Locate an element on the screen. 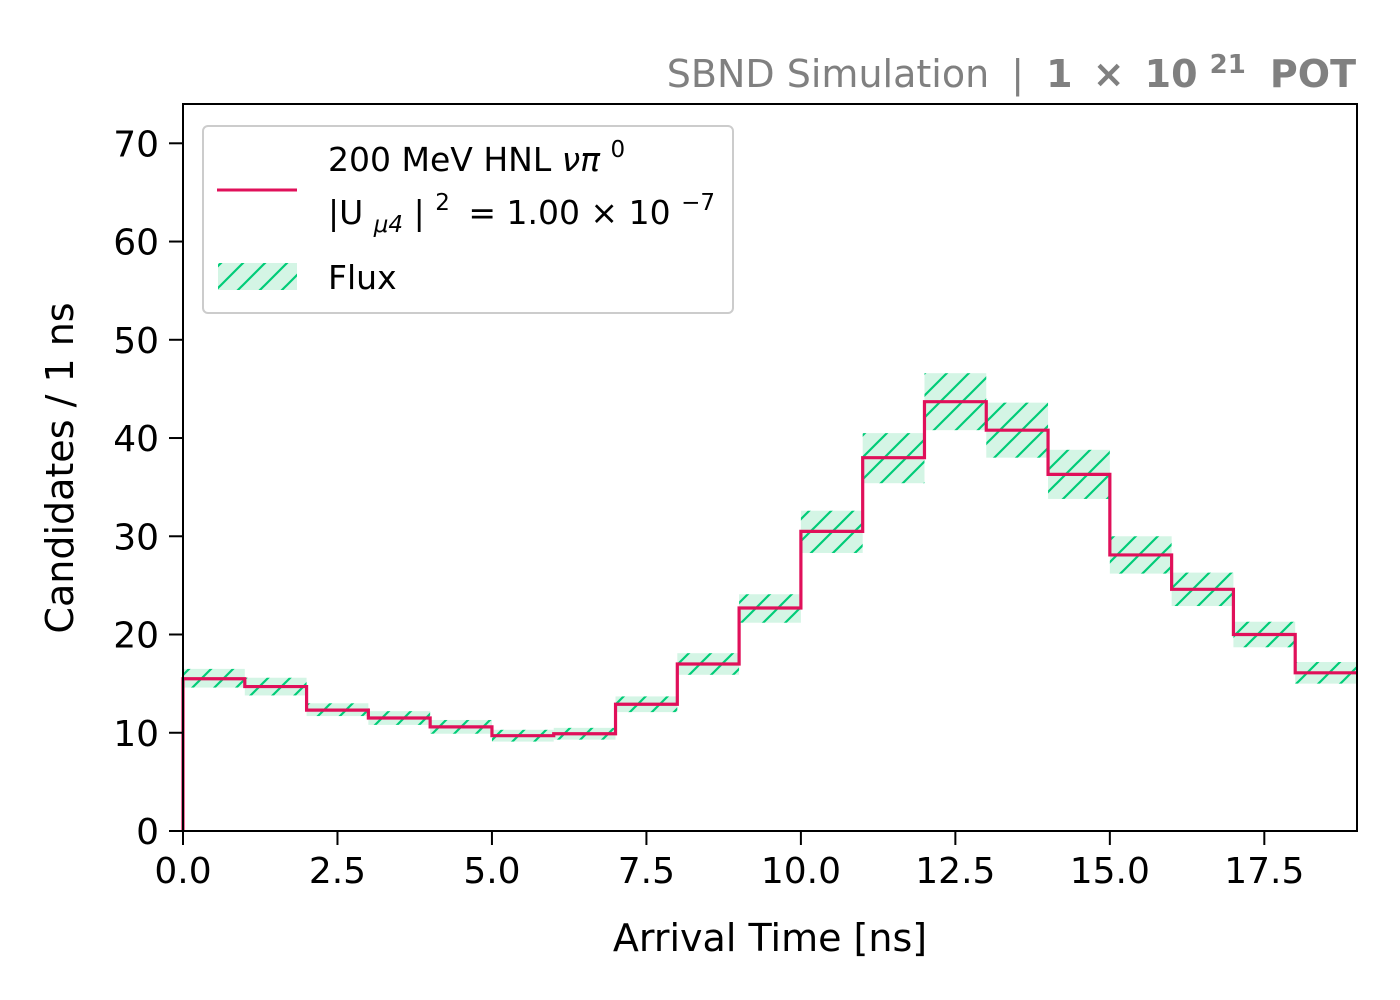 The height and width of the screenshot is (1000, 1400). legend-coupling-exp: −7 is located at coordinates (698, 203).